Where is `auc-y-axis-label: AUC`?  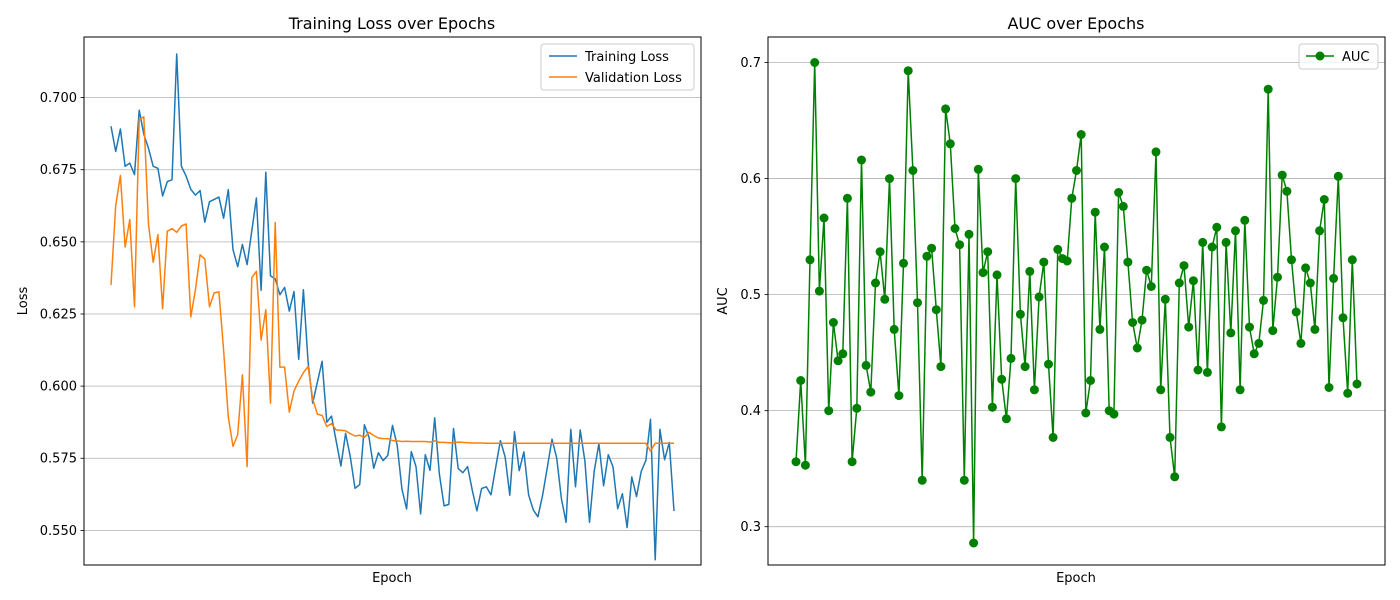
auc-y-axis-label: AUC is located at coordinates (723, 301).